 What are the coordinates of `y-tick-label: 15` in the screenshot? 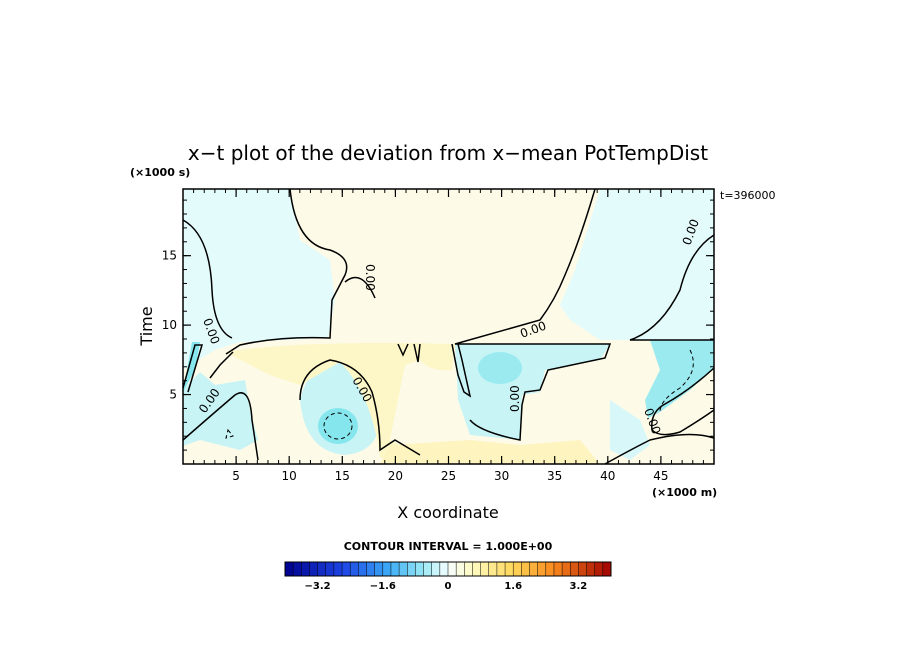 It's located at (169, 256).